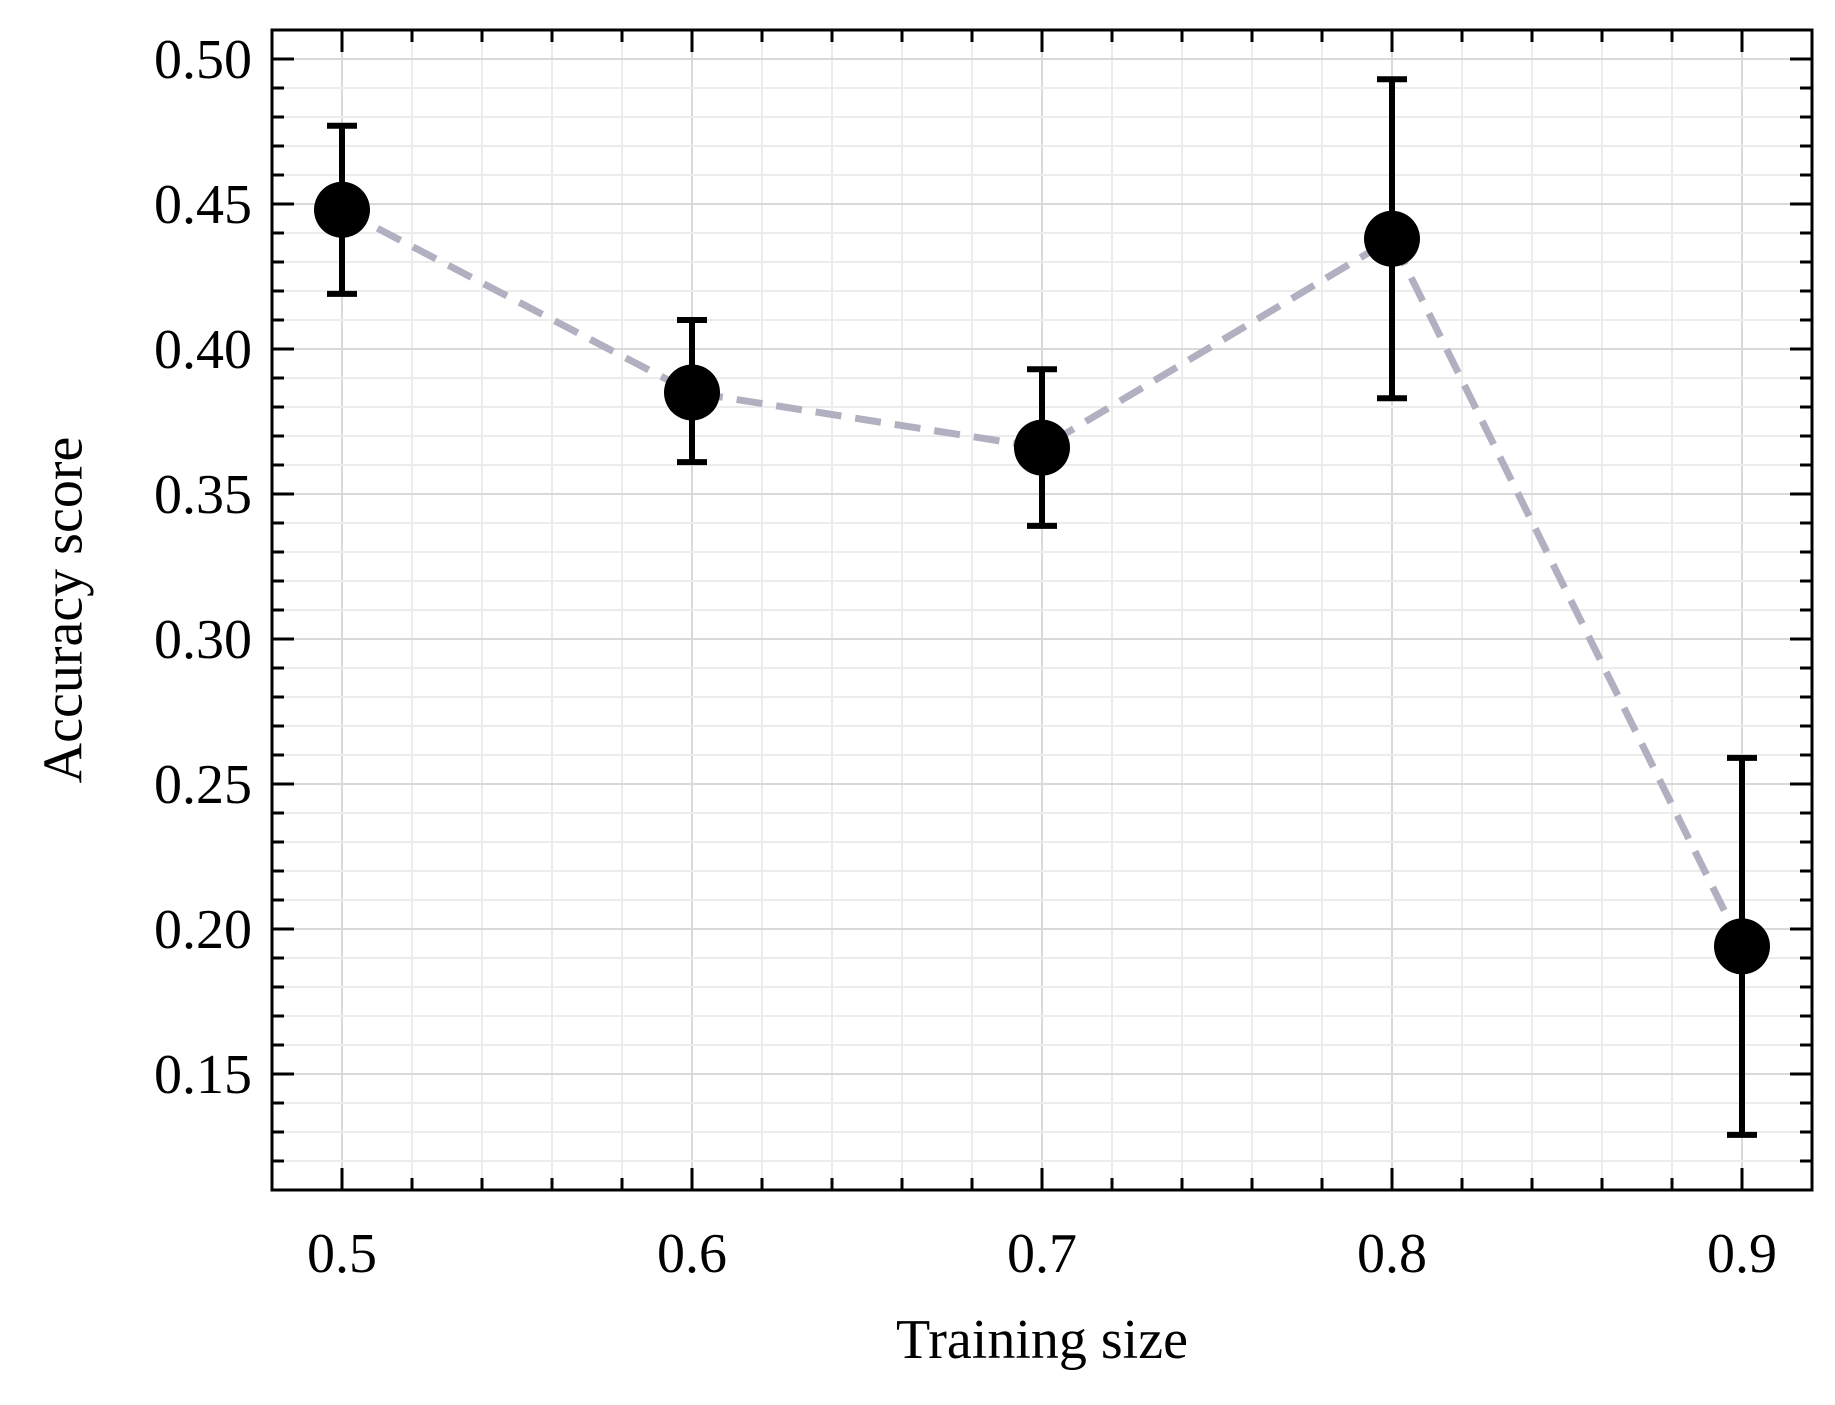 The height and width of the screenshot is (1405, 1835). I want to click on y-tick-label: 0.45, so click(203, 205).